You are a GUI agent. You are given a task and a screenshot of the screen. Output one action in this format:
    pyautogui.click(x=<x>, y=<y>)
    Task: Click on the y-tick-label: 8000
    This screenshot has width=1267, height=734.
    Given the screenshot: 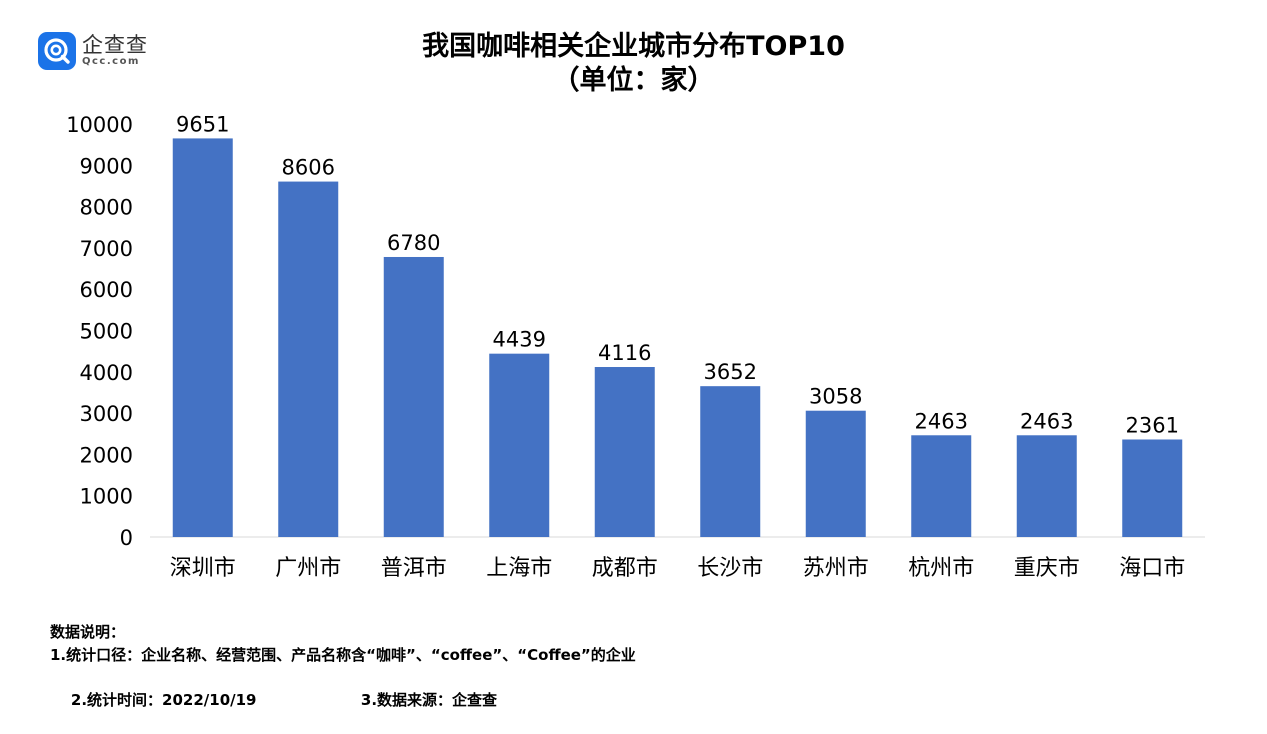 What is the action you would take?
    pyautogui.click(x=106, y=208)
    